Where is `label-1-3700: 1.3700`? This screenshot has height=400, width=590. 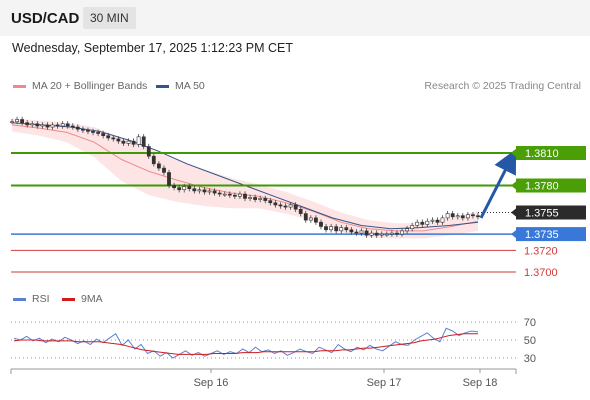
label-1-3700: 1.3700 is located at coordinates (541, 273).